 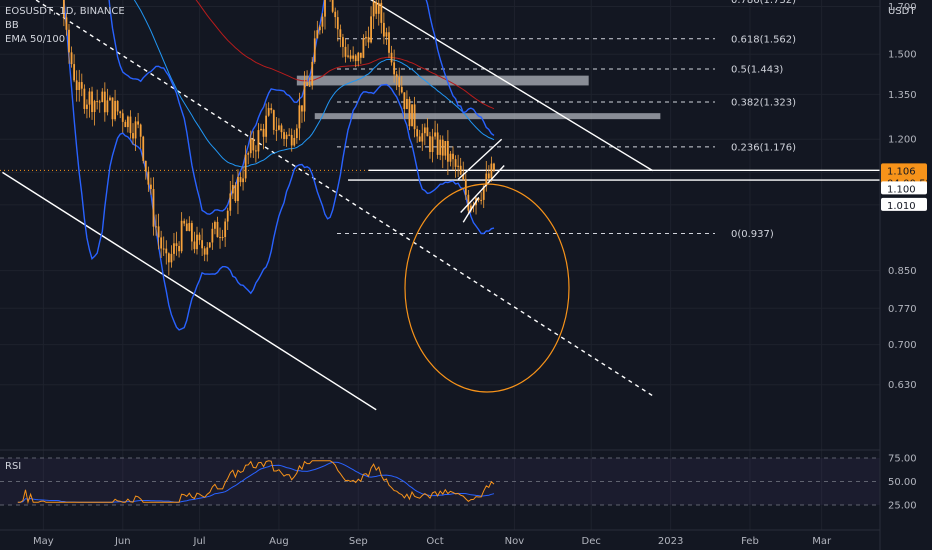 I want to click on price-tick: 1.500, so click(x=902, y=55).